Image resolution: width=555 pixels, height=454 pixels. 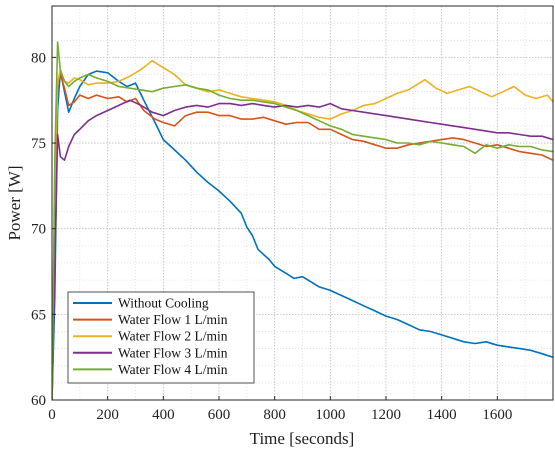 I want to click on y-tick-label: 75, so click(x=38, y=144).